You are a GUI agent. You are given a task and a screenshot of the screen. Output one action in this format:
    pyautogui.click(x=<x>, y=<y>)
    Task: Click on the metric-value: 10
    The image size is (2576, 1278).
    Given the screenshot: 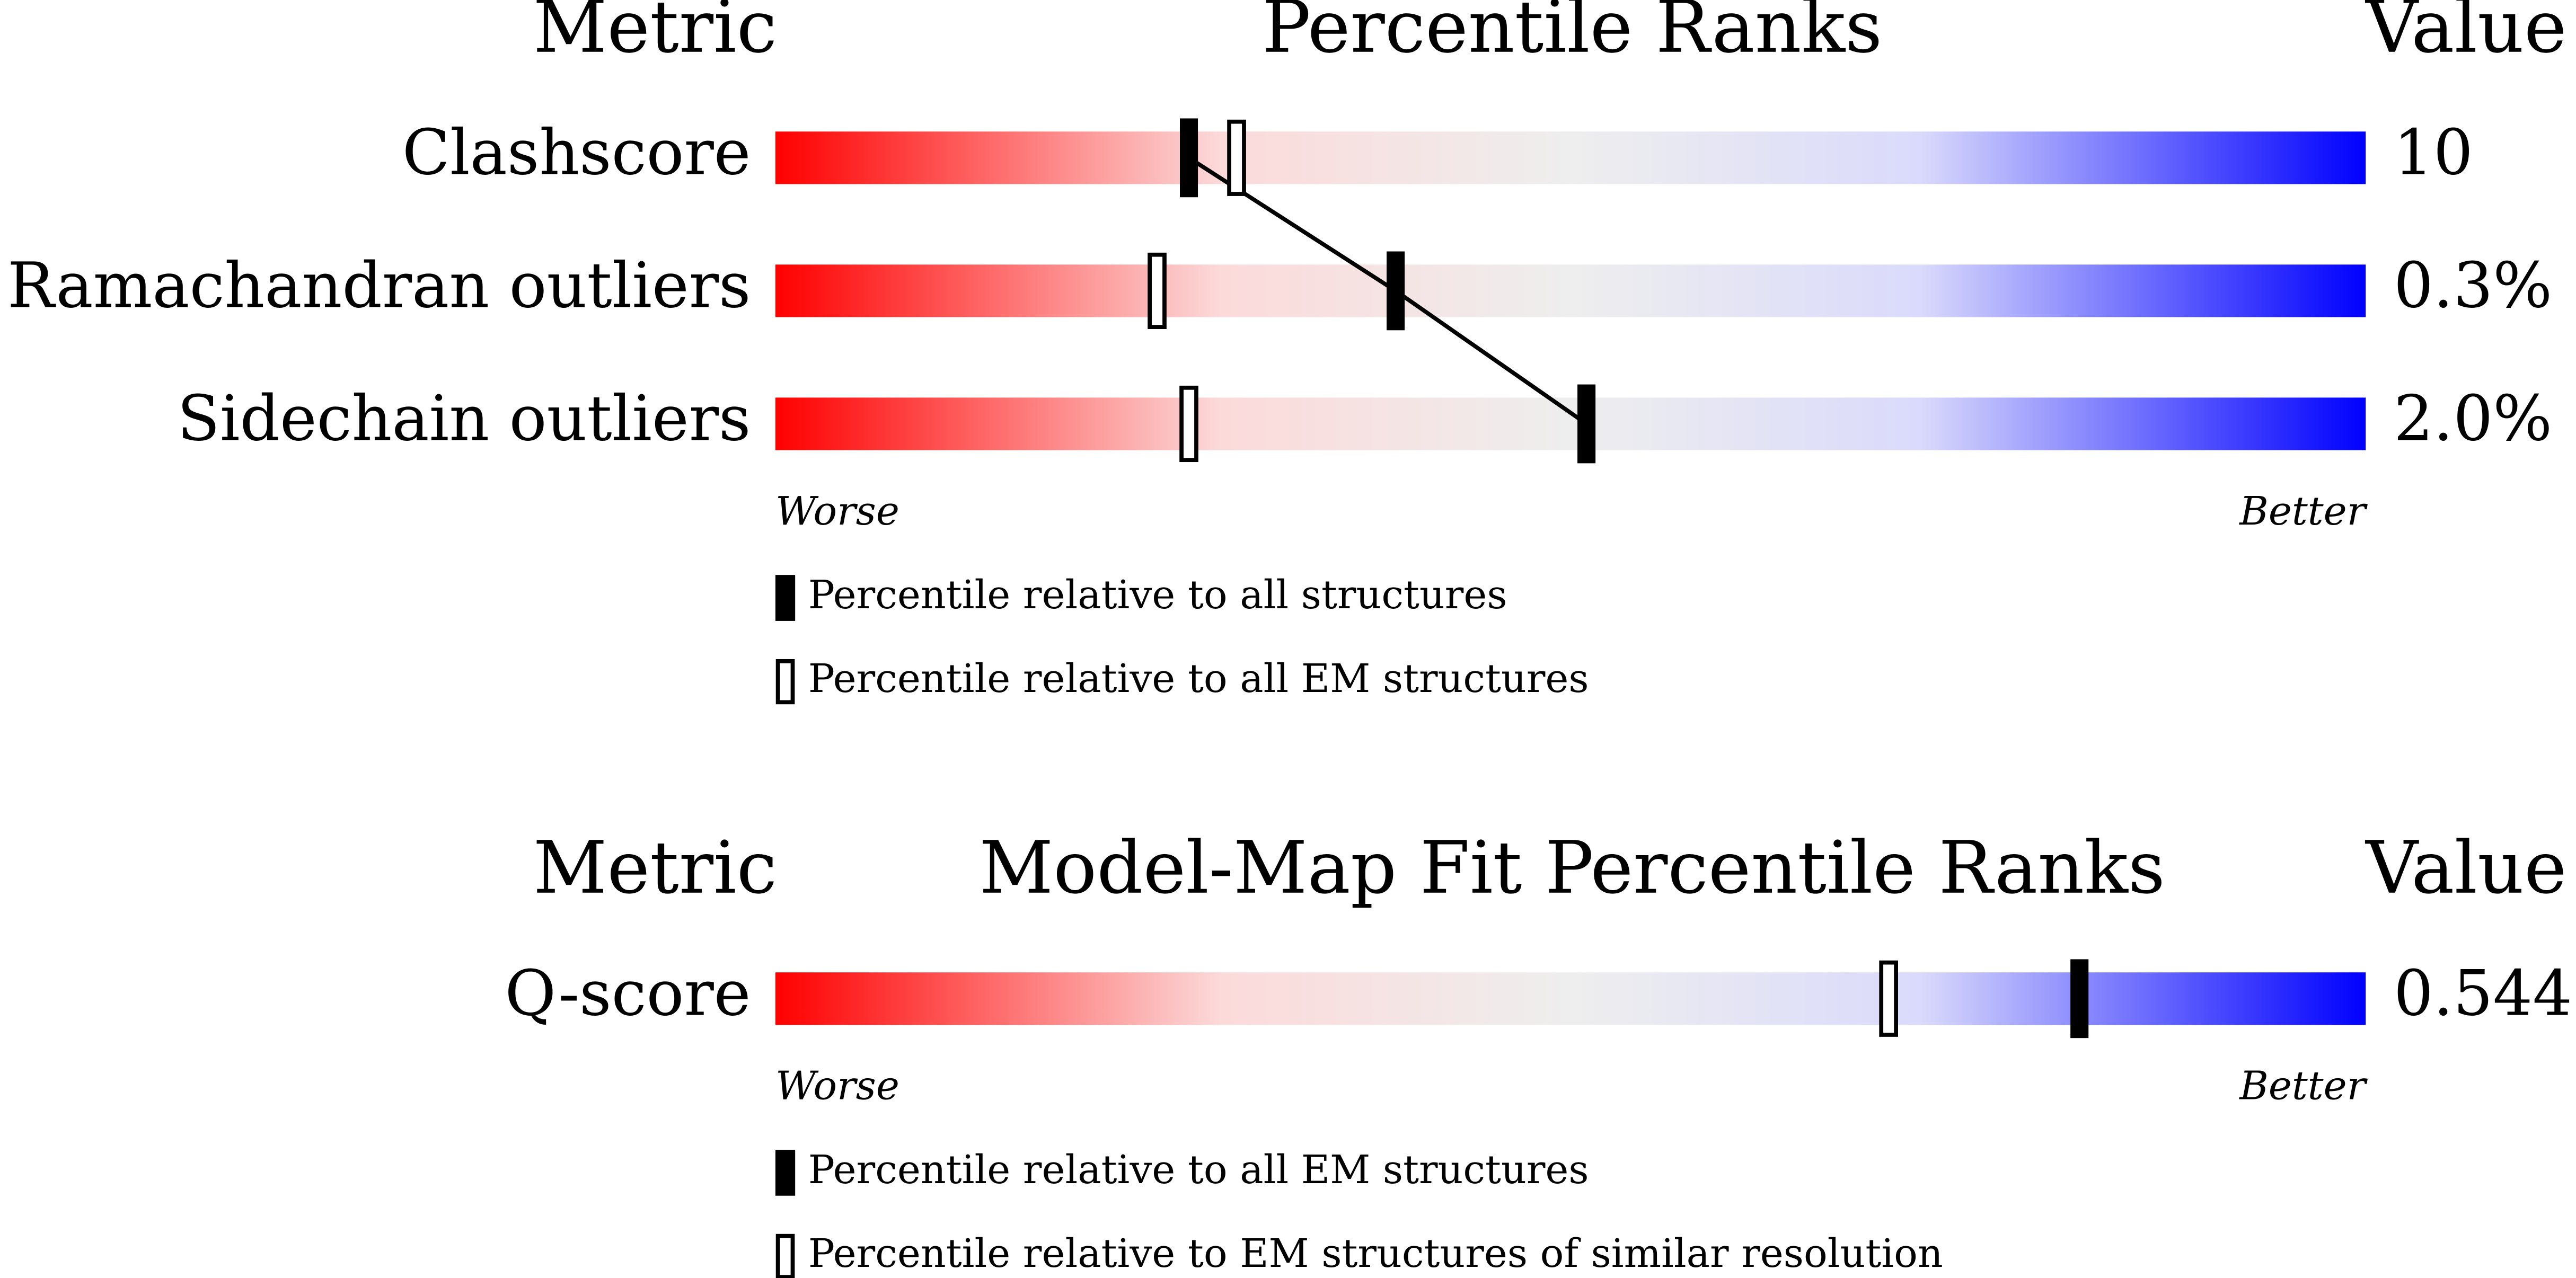 What is the action you would take?
    pyautogui.click(x=2433, y=152)
    